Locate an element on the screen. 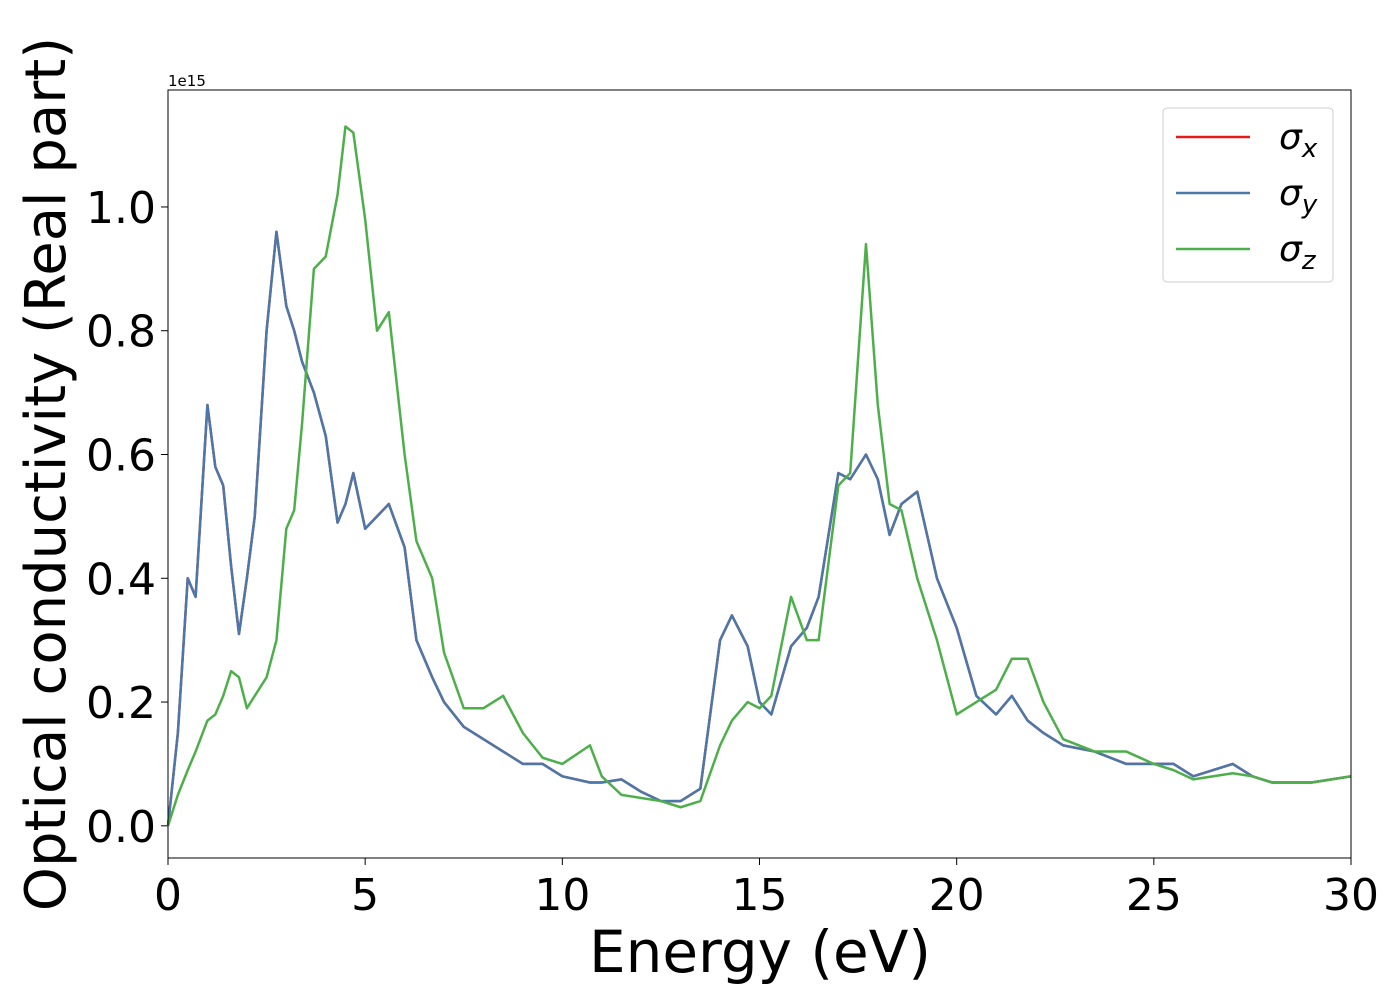 Image resolution: width=1400 pixels, height=1000 pixels. x-tick-label: 25 is located at coordinates (1154, 895).